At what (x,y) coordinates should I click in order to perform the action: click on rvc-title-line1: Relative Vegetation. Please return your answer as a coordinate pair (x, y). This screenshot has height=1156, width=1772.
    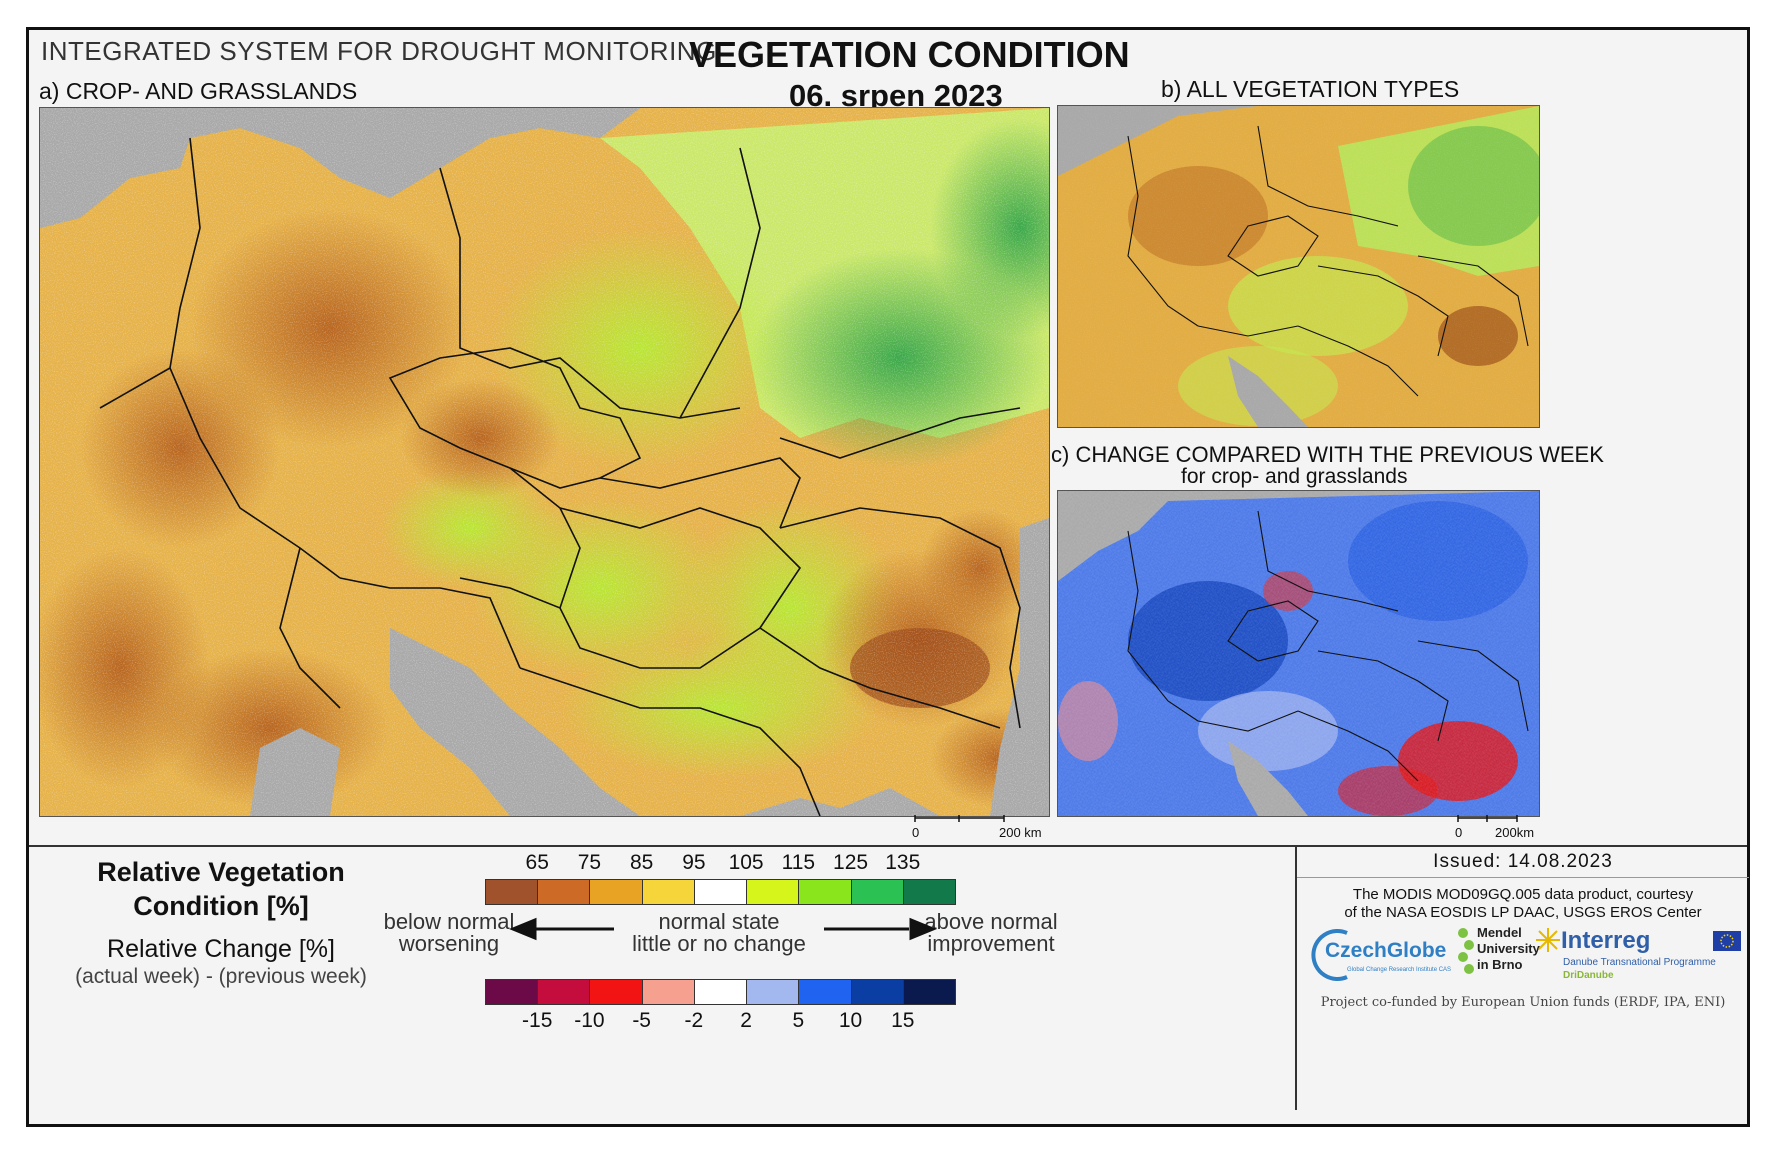
    Looking at the image, I should click on (221, 872).